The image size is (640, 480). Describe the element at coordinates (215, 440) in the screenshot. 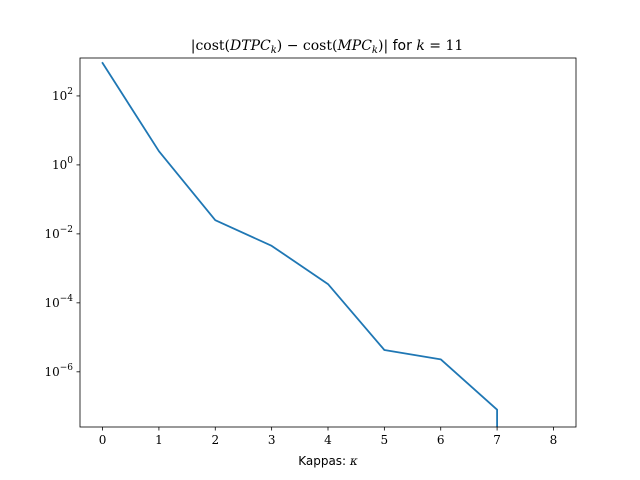

I see `x-tick-label: 2` at that location.